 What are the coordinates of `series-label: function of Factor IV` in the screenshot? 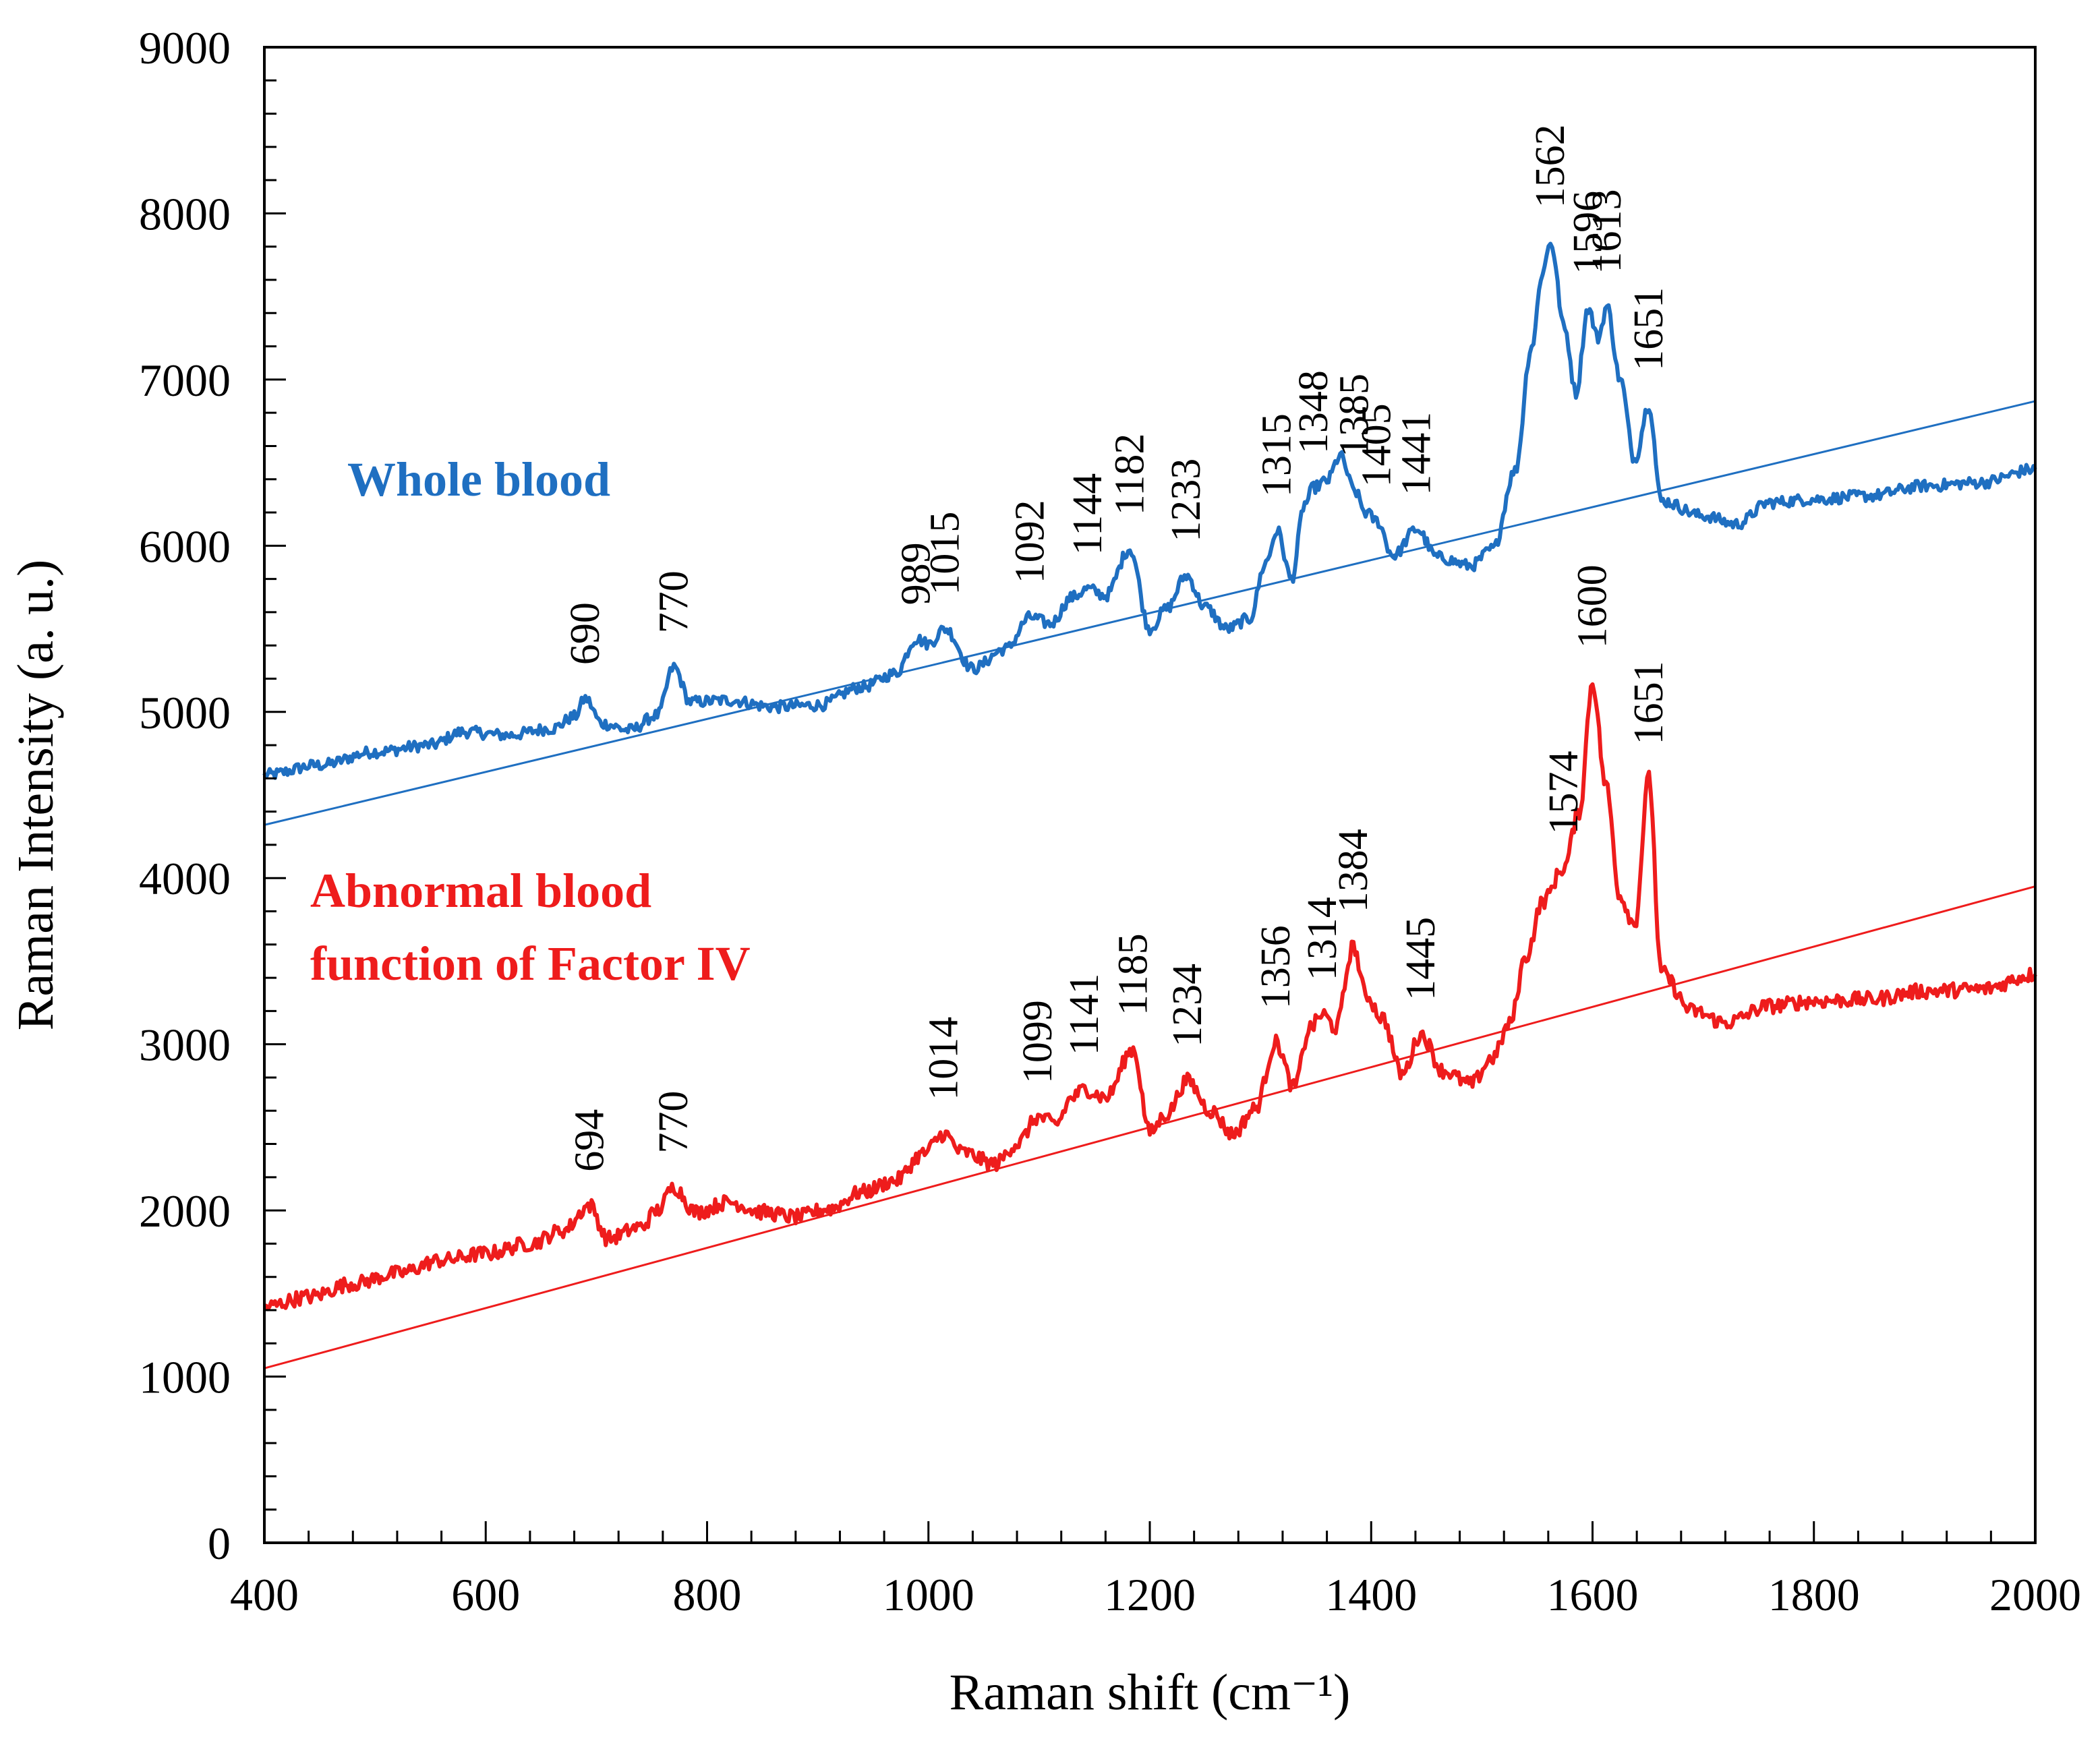 It's located at (531, 964).